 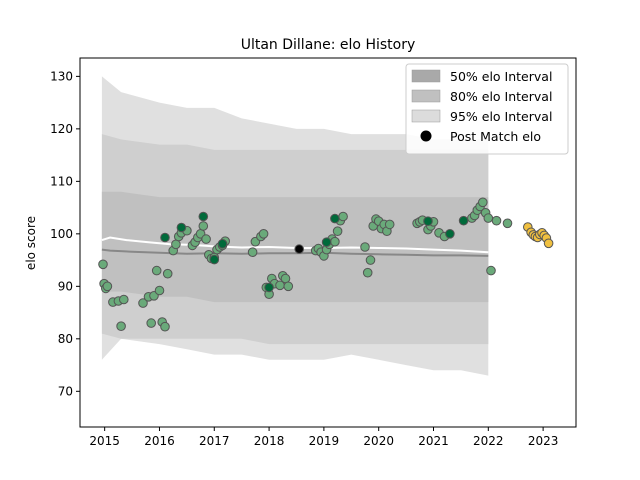 I want to click on x-tick-label-1: 2016, so click(x=159, y=441).